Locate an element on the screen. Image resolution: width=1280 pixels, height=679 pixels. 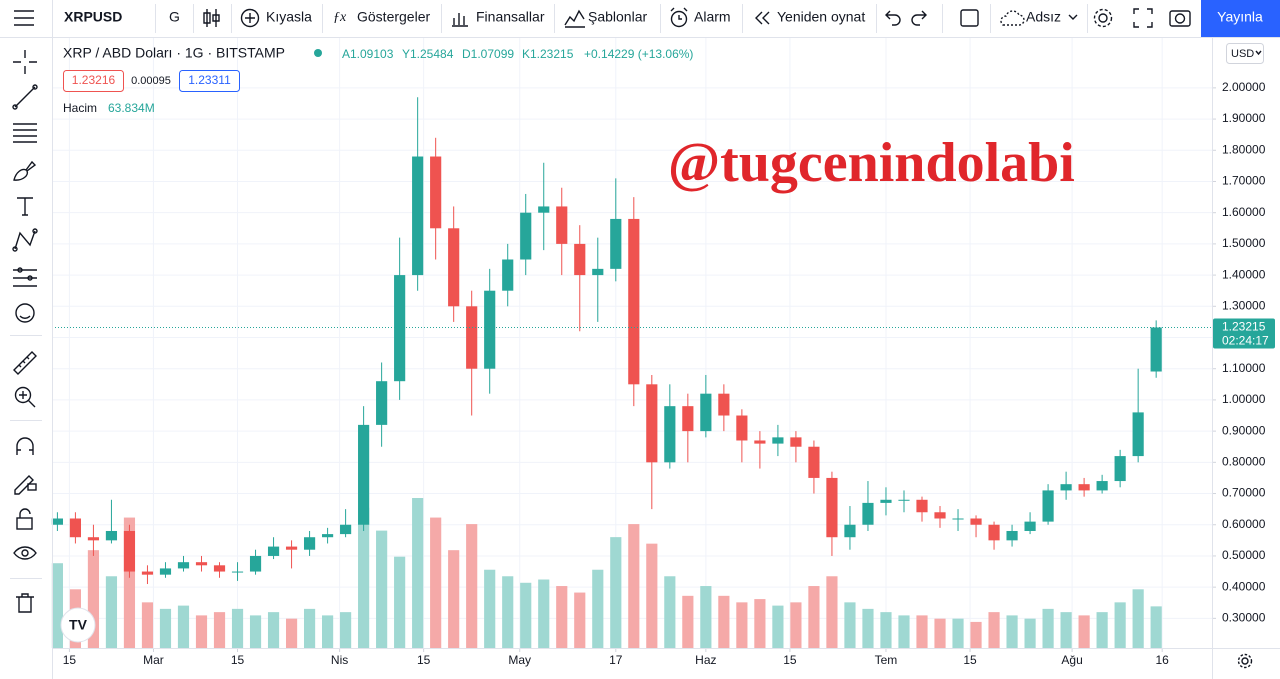
bid-price: 1.23216 is located at coordinates (94, 80).